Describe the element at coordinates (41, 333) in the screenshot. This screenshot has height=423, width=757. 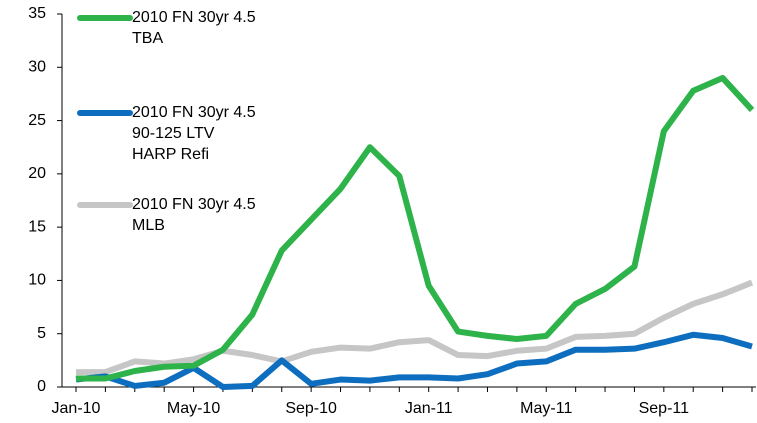
I see `y-tick-label: 5` at that location.